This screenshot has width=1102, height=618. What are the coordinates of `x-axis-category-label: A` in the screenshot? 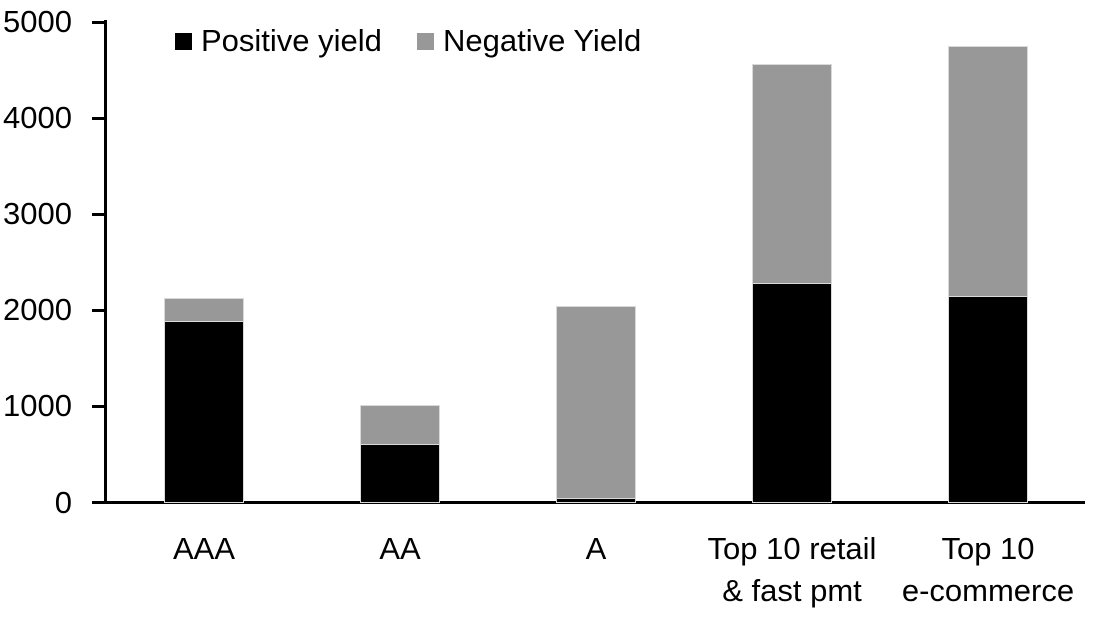 It's located at (596, 548).